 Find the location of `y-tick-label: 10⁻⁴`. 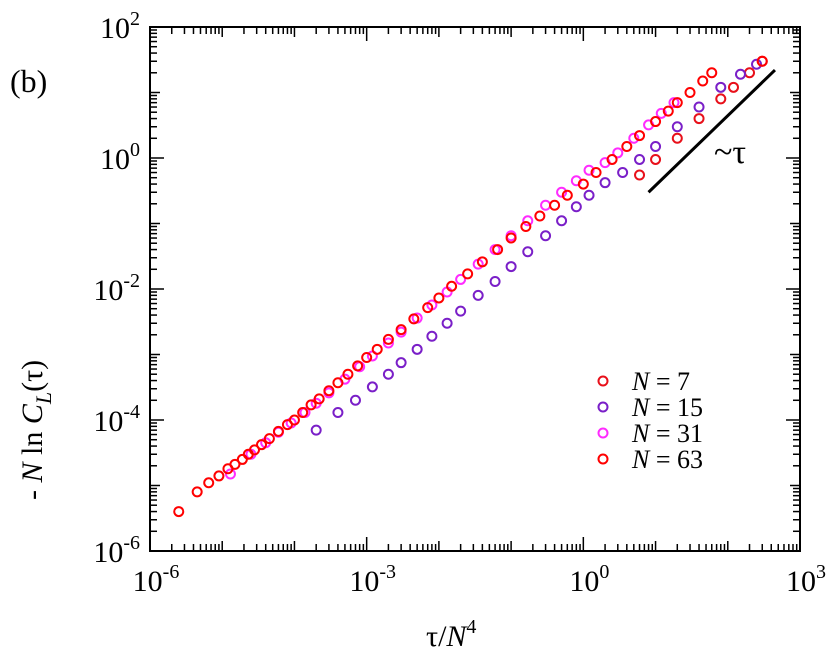

y-tick-label: 10⁻⁴ is located at coordinates (116, 419).